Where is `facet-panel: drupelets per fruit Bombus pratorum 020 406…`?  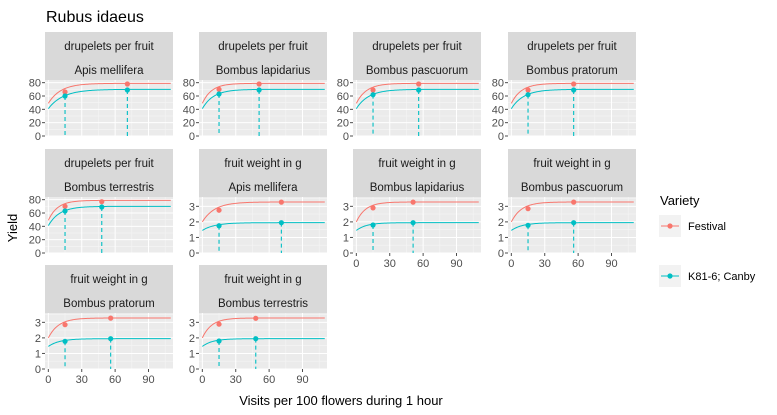
facet-panel: drupelets per fruit Bombus pratorum 020 406… is located at coordinates (564, 87).